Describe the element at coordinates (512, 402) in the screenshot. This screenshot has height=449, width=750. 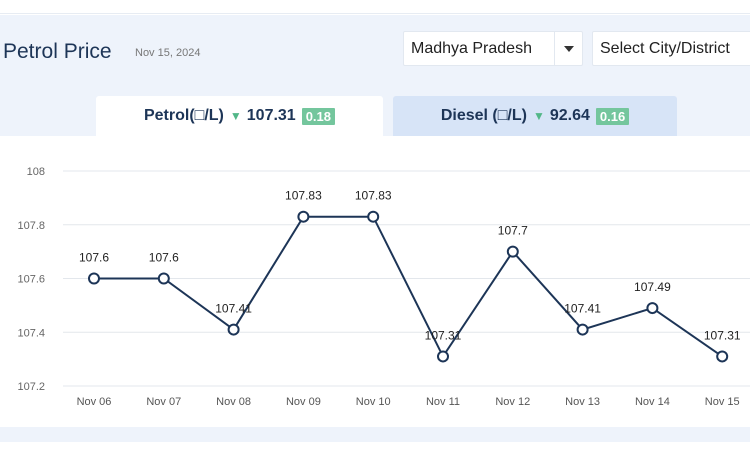
I see `x-tick-label: Nov 12` at that location.